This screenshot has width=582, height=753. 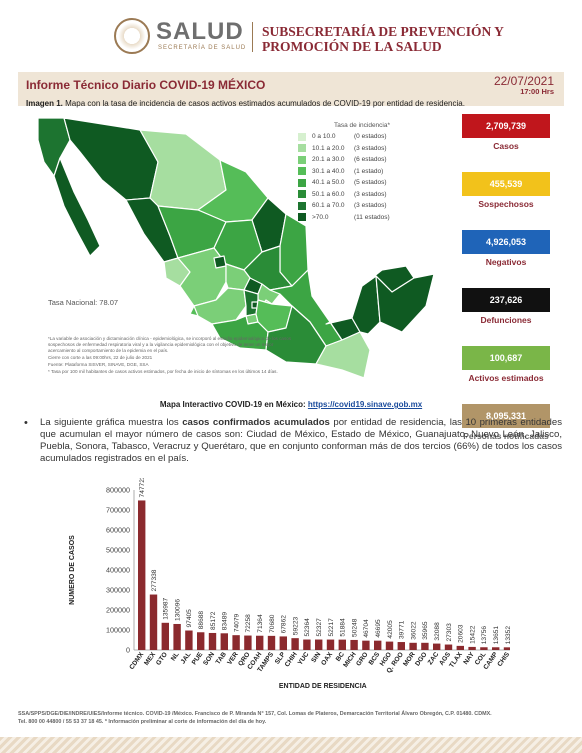 I want to click on x-axis-label: ENTIDAD DE RESIDENCIA, so click(x=323, y=686).